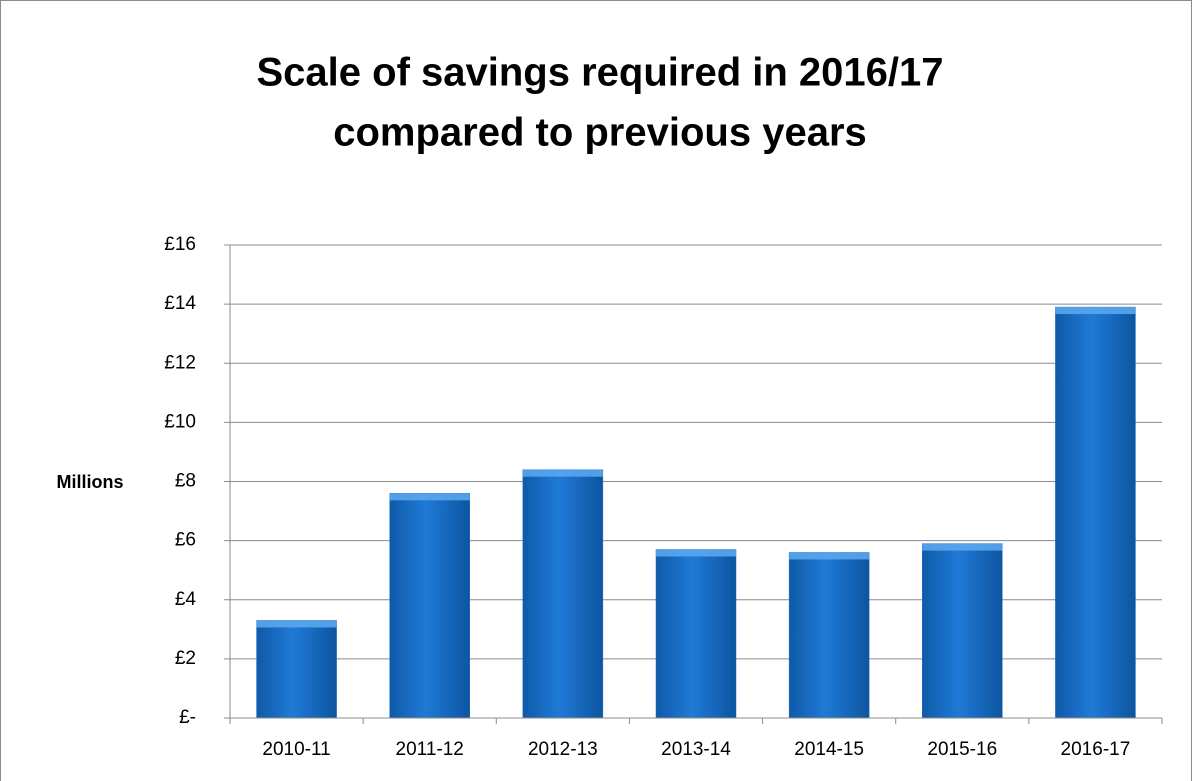 This screenshot has height=781, width=1192. What do you see at coordinates (186, 599) in the screenshot?
I see `y-tick-label: £4` at bounding box center [186, 599].